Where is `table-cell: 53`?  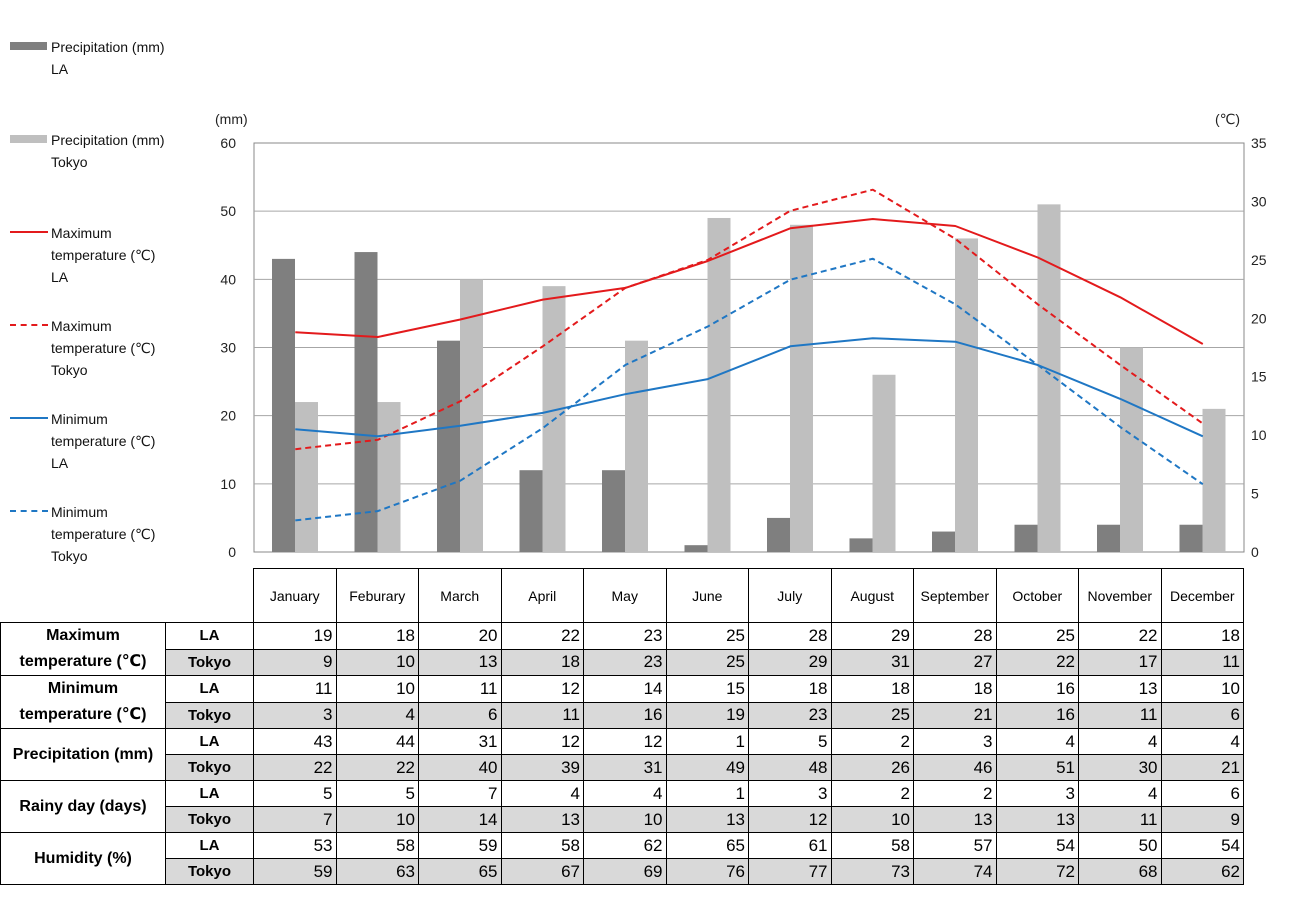 table-cell: 53 is located at coordinates (295, 845).